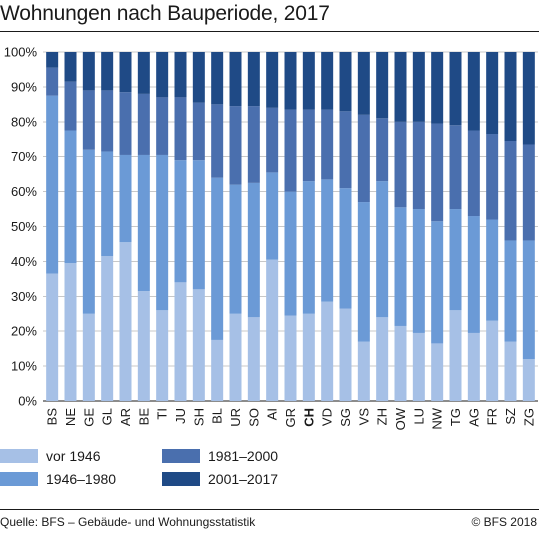  What do you see at coordinates (220, 456) in the screenshot?
I see `legend-item-1981-2000: 1981–2000` at bounding box center [220, 456].